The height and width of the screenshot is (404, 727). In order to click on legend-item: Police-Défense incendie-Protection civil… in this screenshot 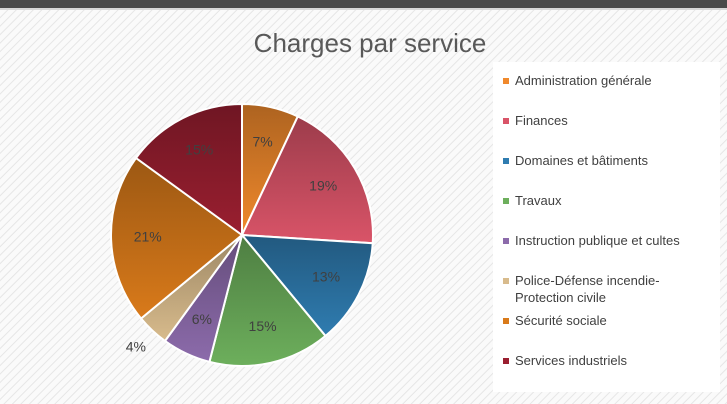, I will do `click(610, 289)`.